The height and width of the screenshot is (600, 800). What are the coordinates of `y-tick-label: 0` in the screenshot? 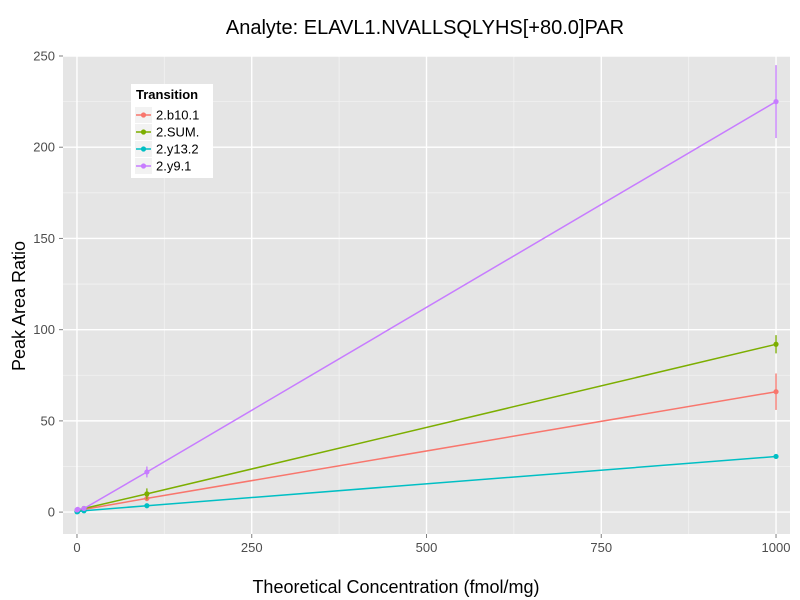 It's located at (51, 512).